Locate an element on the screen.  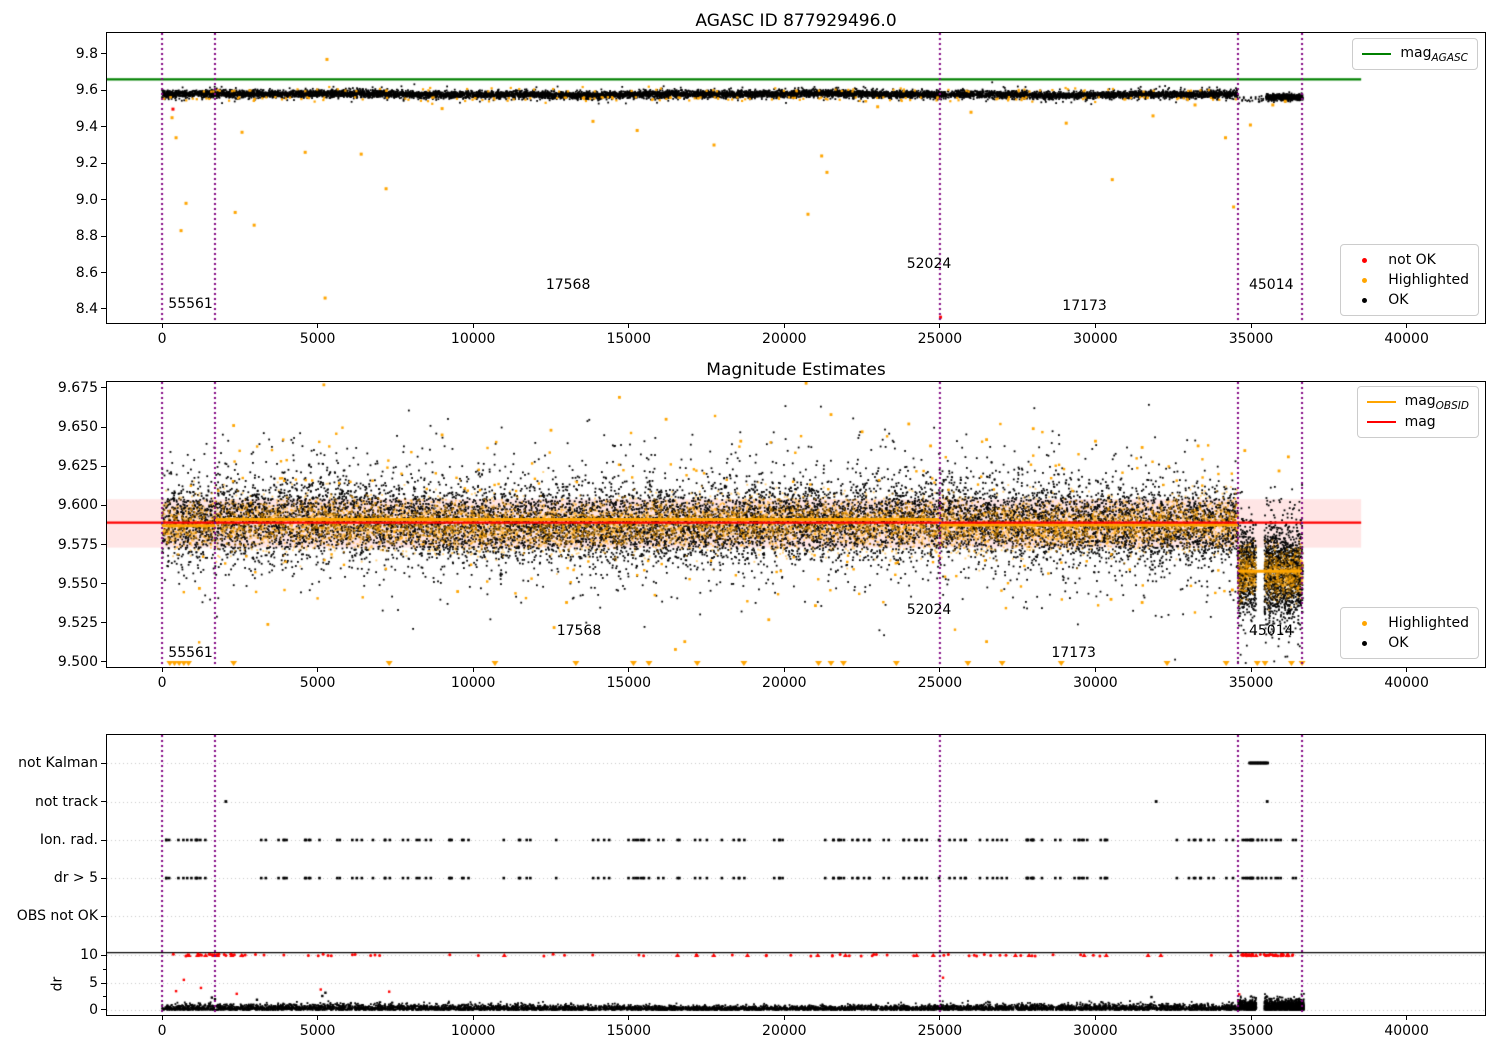
dr-tick-label: 5 is located at coordinates (93, 983).